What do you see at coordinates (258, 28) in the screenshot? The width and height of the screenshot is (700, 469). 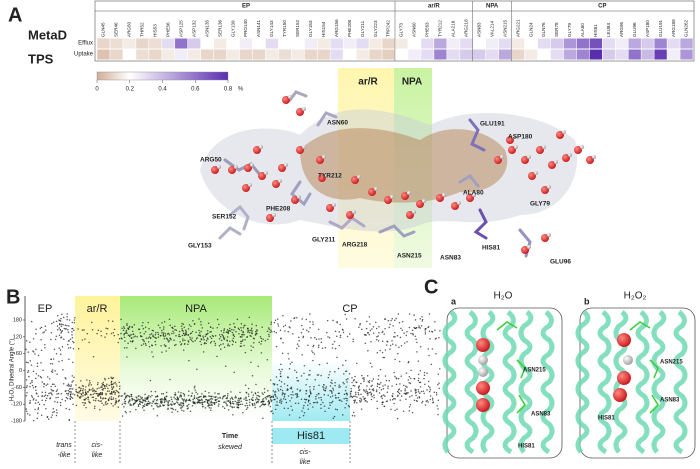 I see `column-label: ASN141` at bounding box center [258, 28].